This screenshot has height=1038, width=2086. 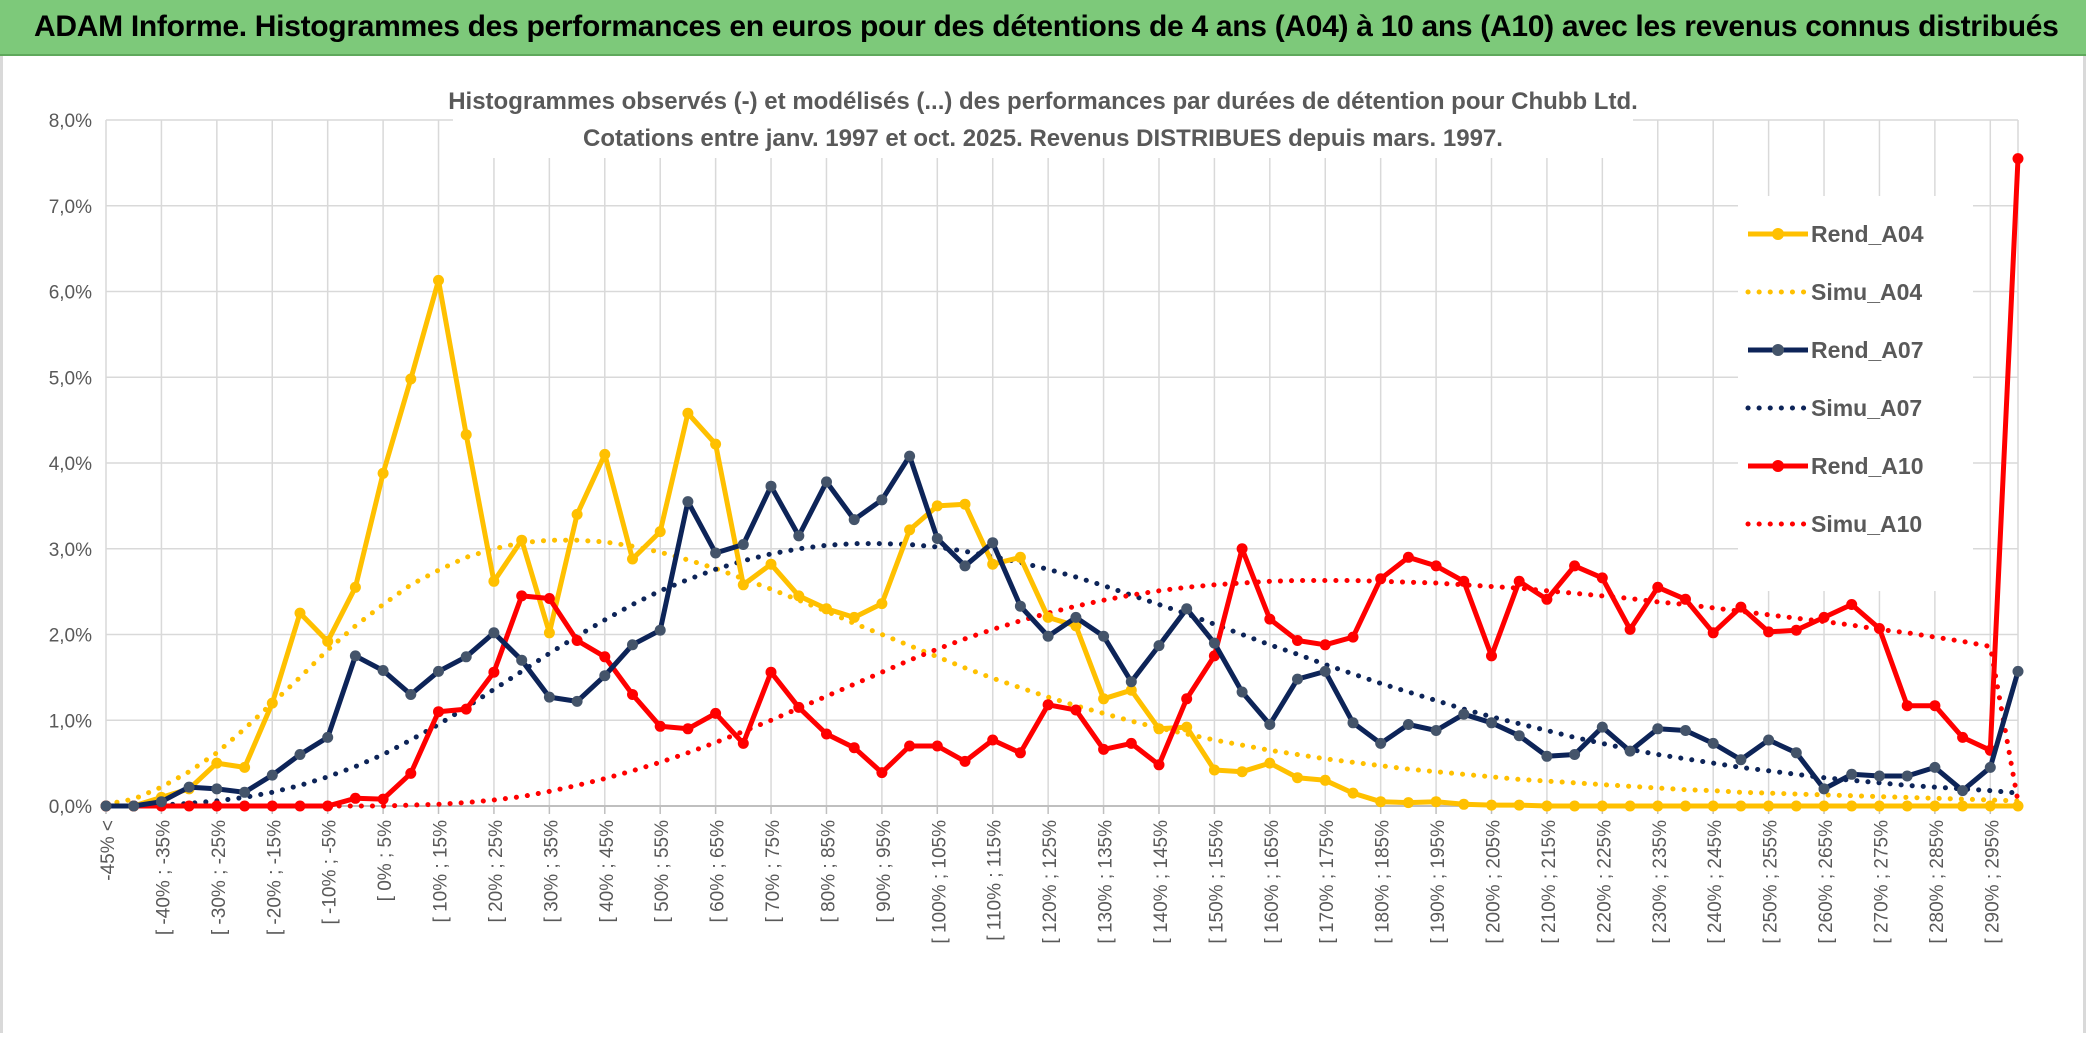 What do you see at coordinates (70, 378) in the screenshot?
I see `y-tick-label: 5,0%` at bounding box center [70, 378].